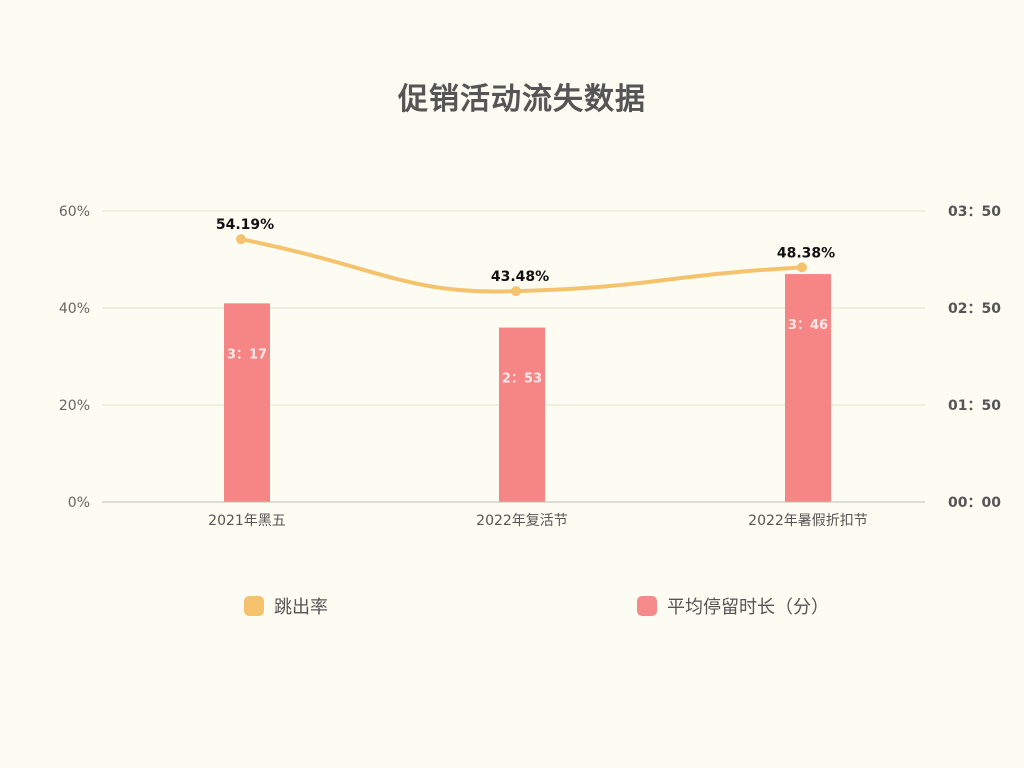  I want to click on x-tick-label: 2022年暑假折扣节, so click(808, 521).